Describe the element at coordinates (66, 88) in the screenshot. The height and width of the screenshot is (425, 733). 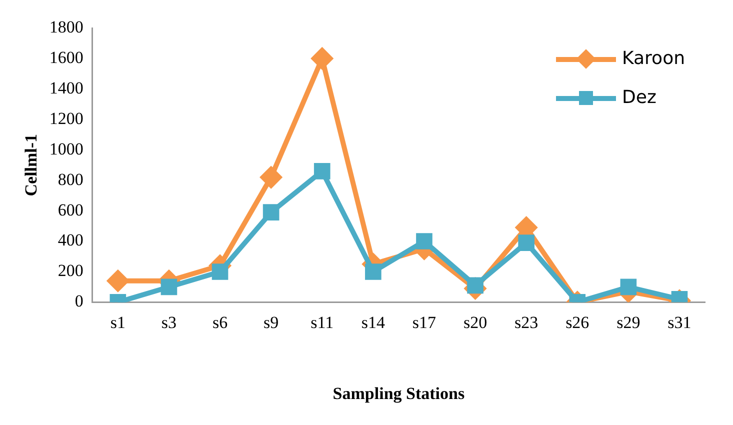
I see `y-tick-label: 1400` at that location.